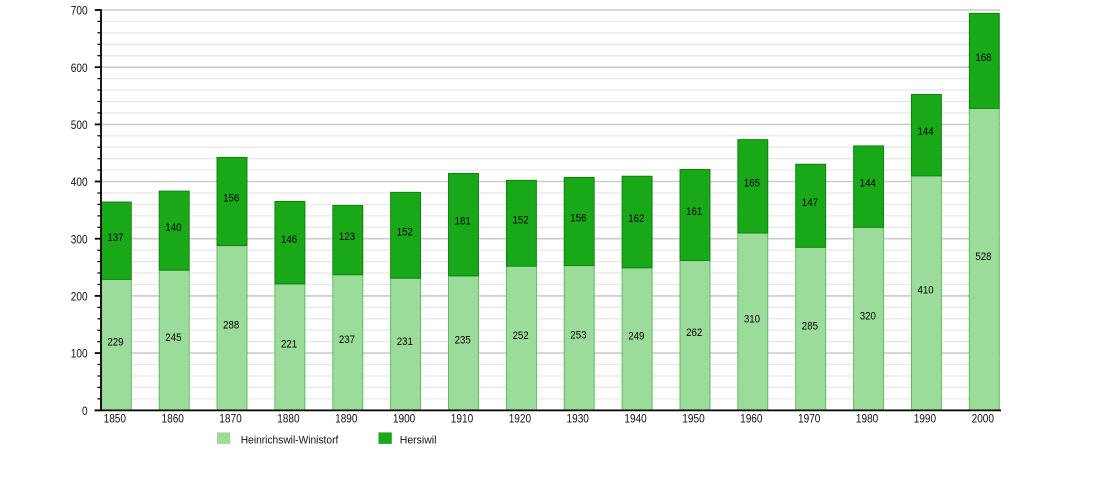 The image size is (1100, 500). Describe the element at coordinates (79, 354) in the screenshot. I see `svg-text: 100` at that location.